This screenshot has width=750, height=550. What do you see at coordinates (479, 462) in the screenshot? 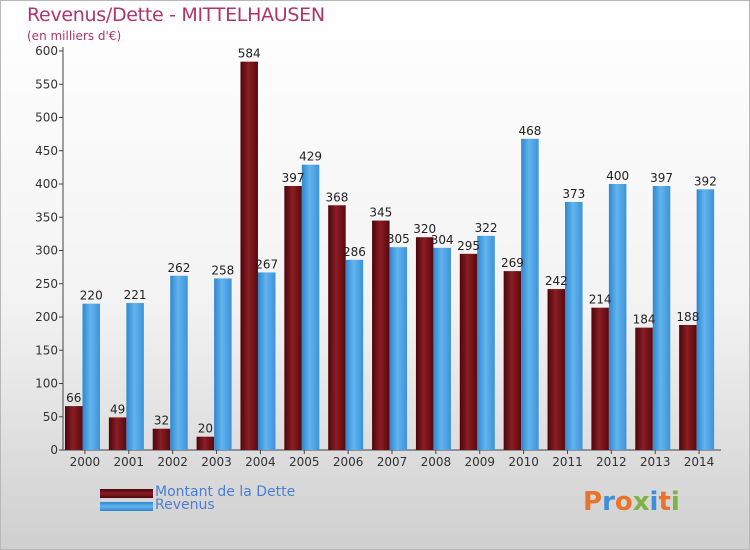
I see `x-tick-label: 2009` at bounding box center [479, 462].